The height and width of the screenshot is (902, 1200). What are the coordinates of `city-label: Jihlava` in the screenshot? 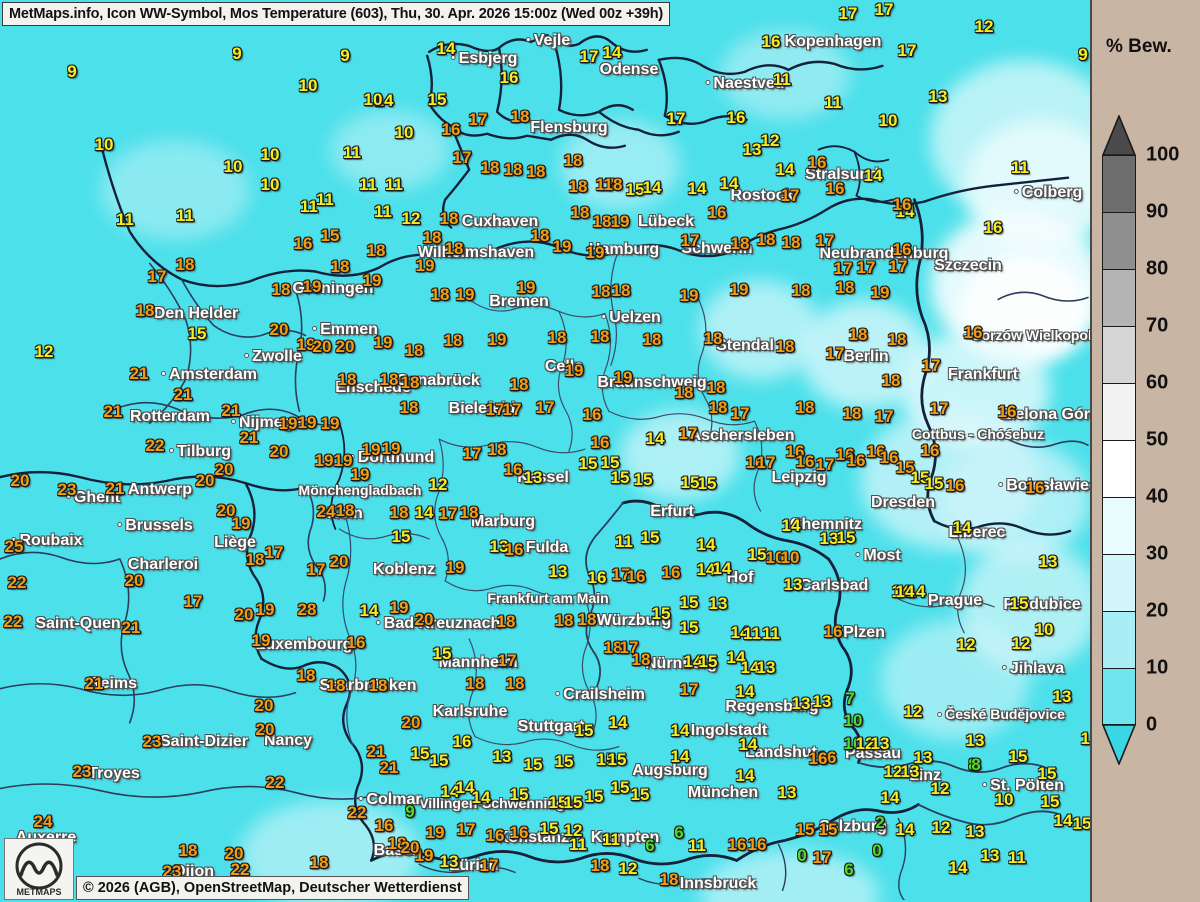 It's located at (1033, 669).